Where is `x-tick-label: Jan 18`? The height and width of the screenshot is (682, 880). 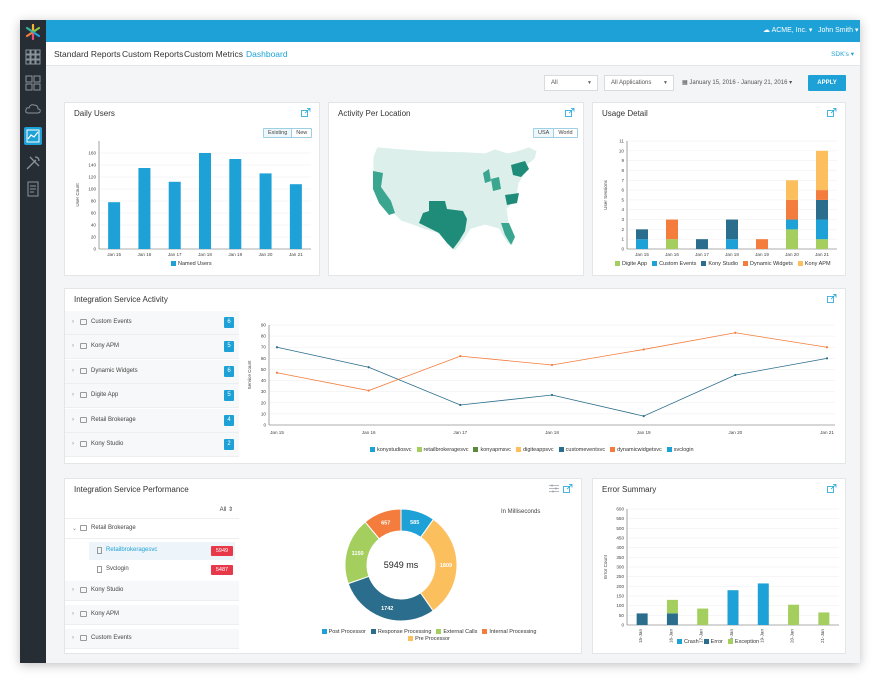 x-tick-label: Jan 18 is located at coordinates (205, 254).